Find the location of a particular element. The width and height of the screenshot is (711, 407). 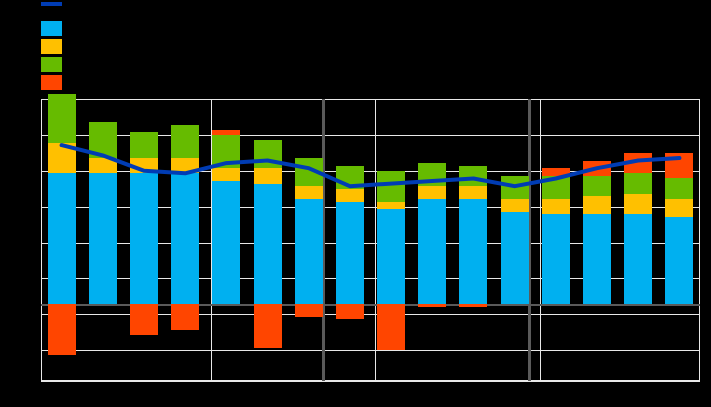

net-line-series is located at coordinates (370, 166).